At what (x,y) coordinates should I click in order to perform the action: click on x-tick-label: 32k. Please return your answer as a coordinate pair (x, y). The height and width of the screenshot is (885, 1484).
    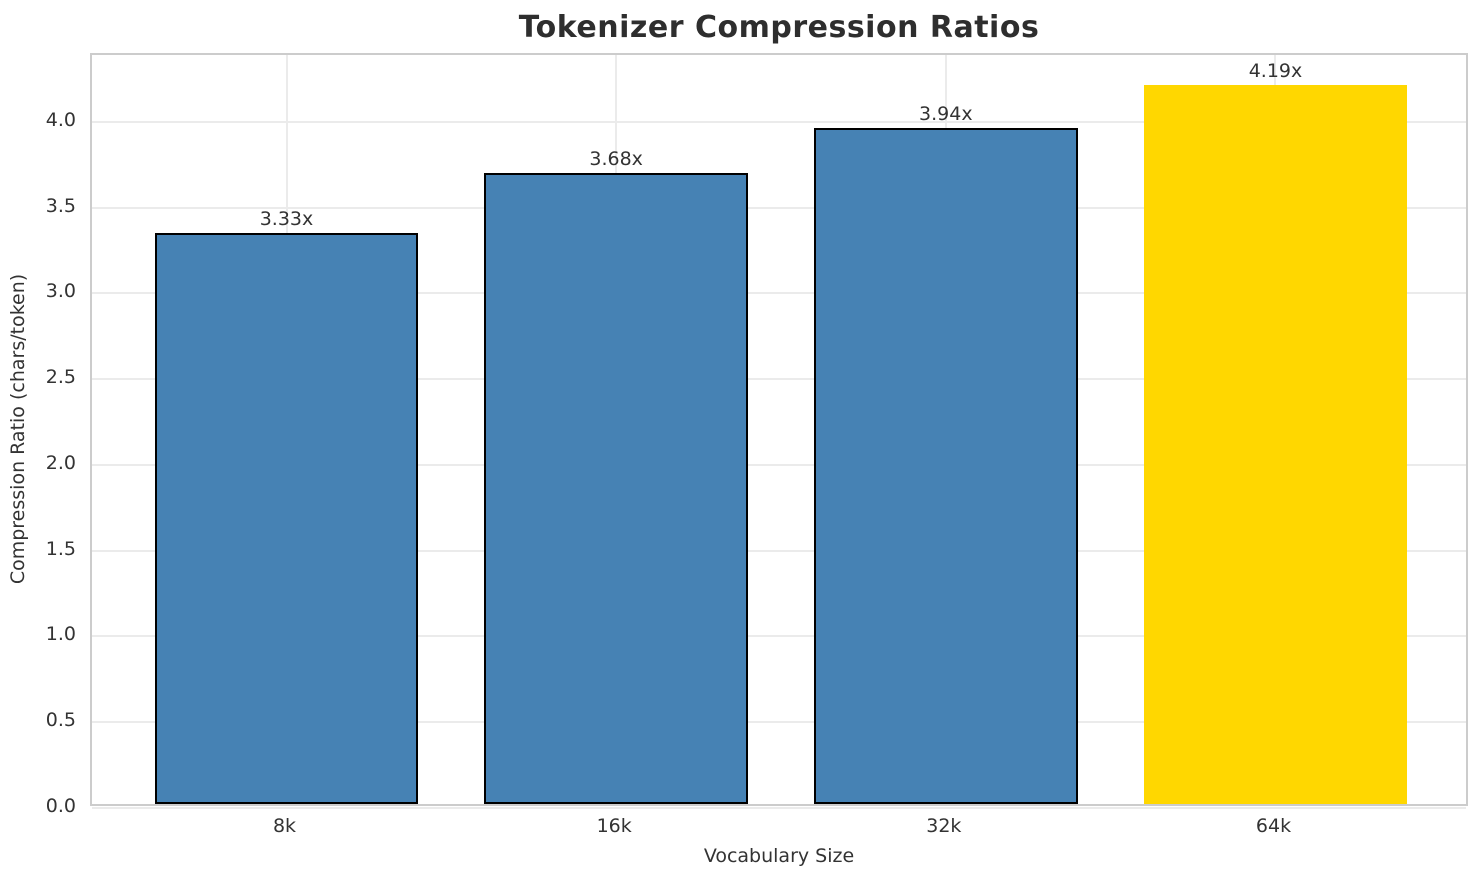
    Looking at the image, I should click on (944, 826).